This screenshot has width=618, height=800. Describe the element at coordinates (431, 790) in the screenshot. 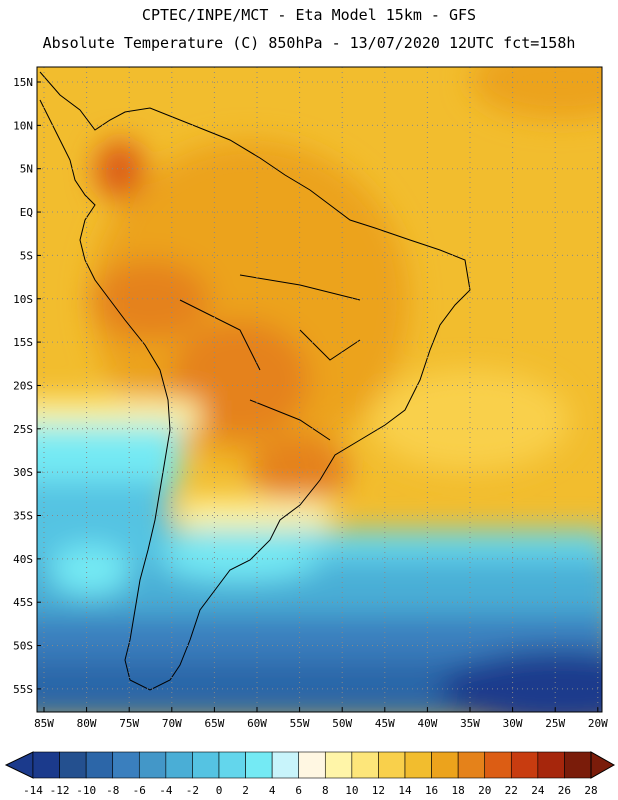

I see `legend-label: 16` at that location.